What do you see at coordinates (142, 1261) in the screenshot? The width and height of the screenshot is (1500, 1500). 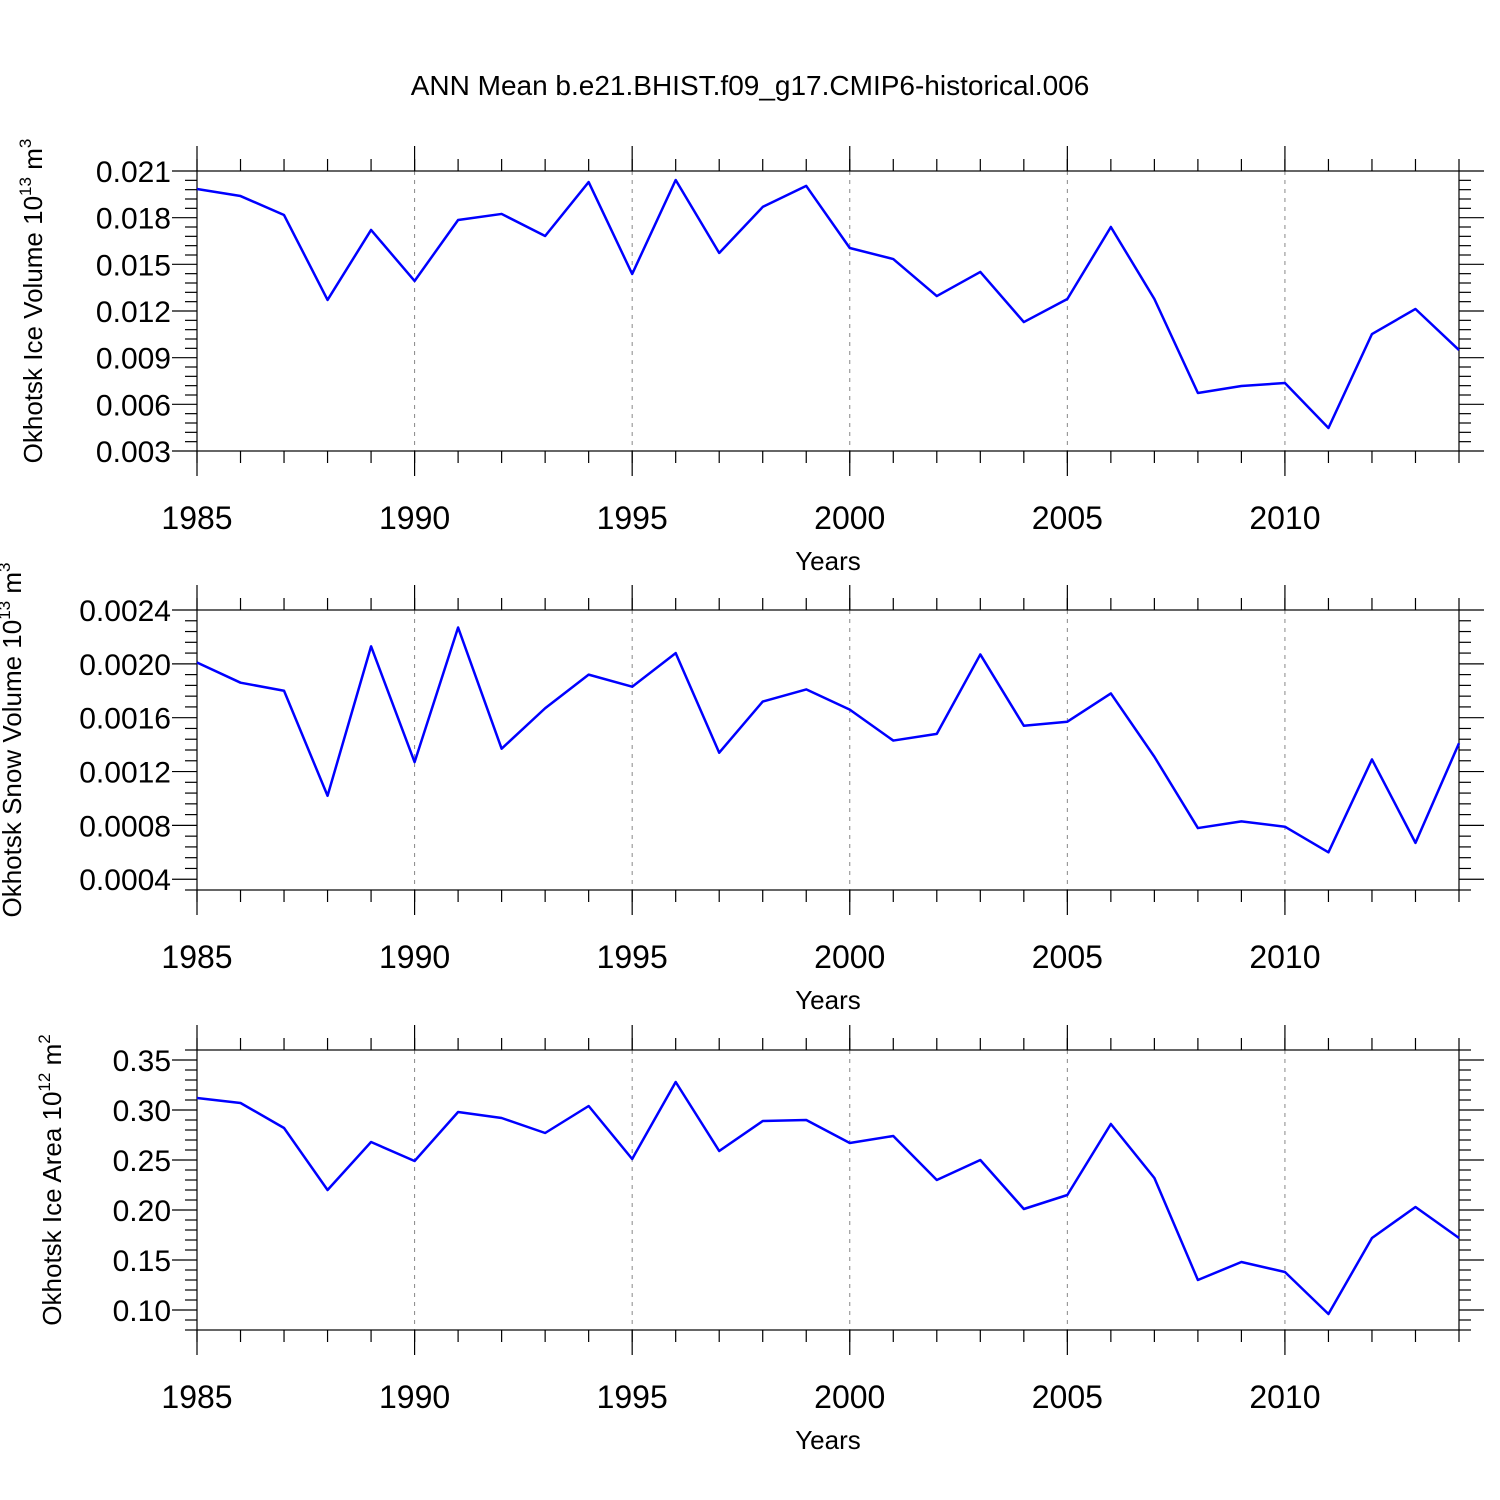 I see `y-tick-label: 0.15` at bounding box center [142, 1261].